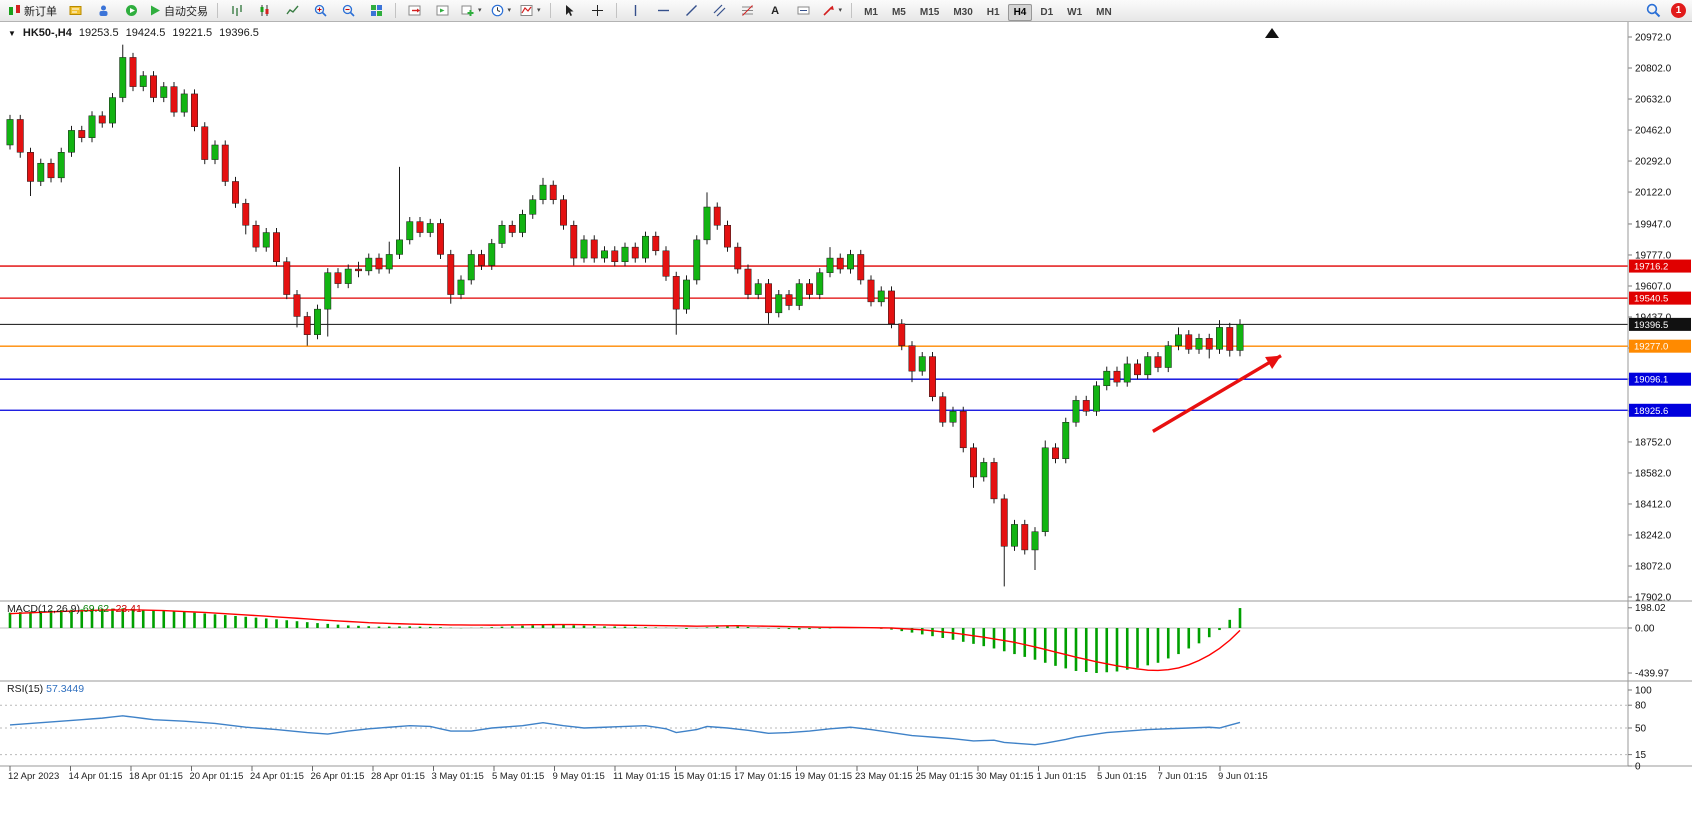  Describe the element at coordinates (98, 33) in the screenshot. I see `chart-open-value: 19253.5` at that location.